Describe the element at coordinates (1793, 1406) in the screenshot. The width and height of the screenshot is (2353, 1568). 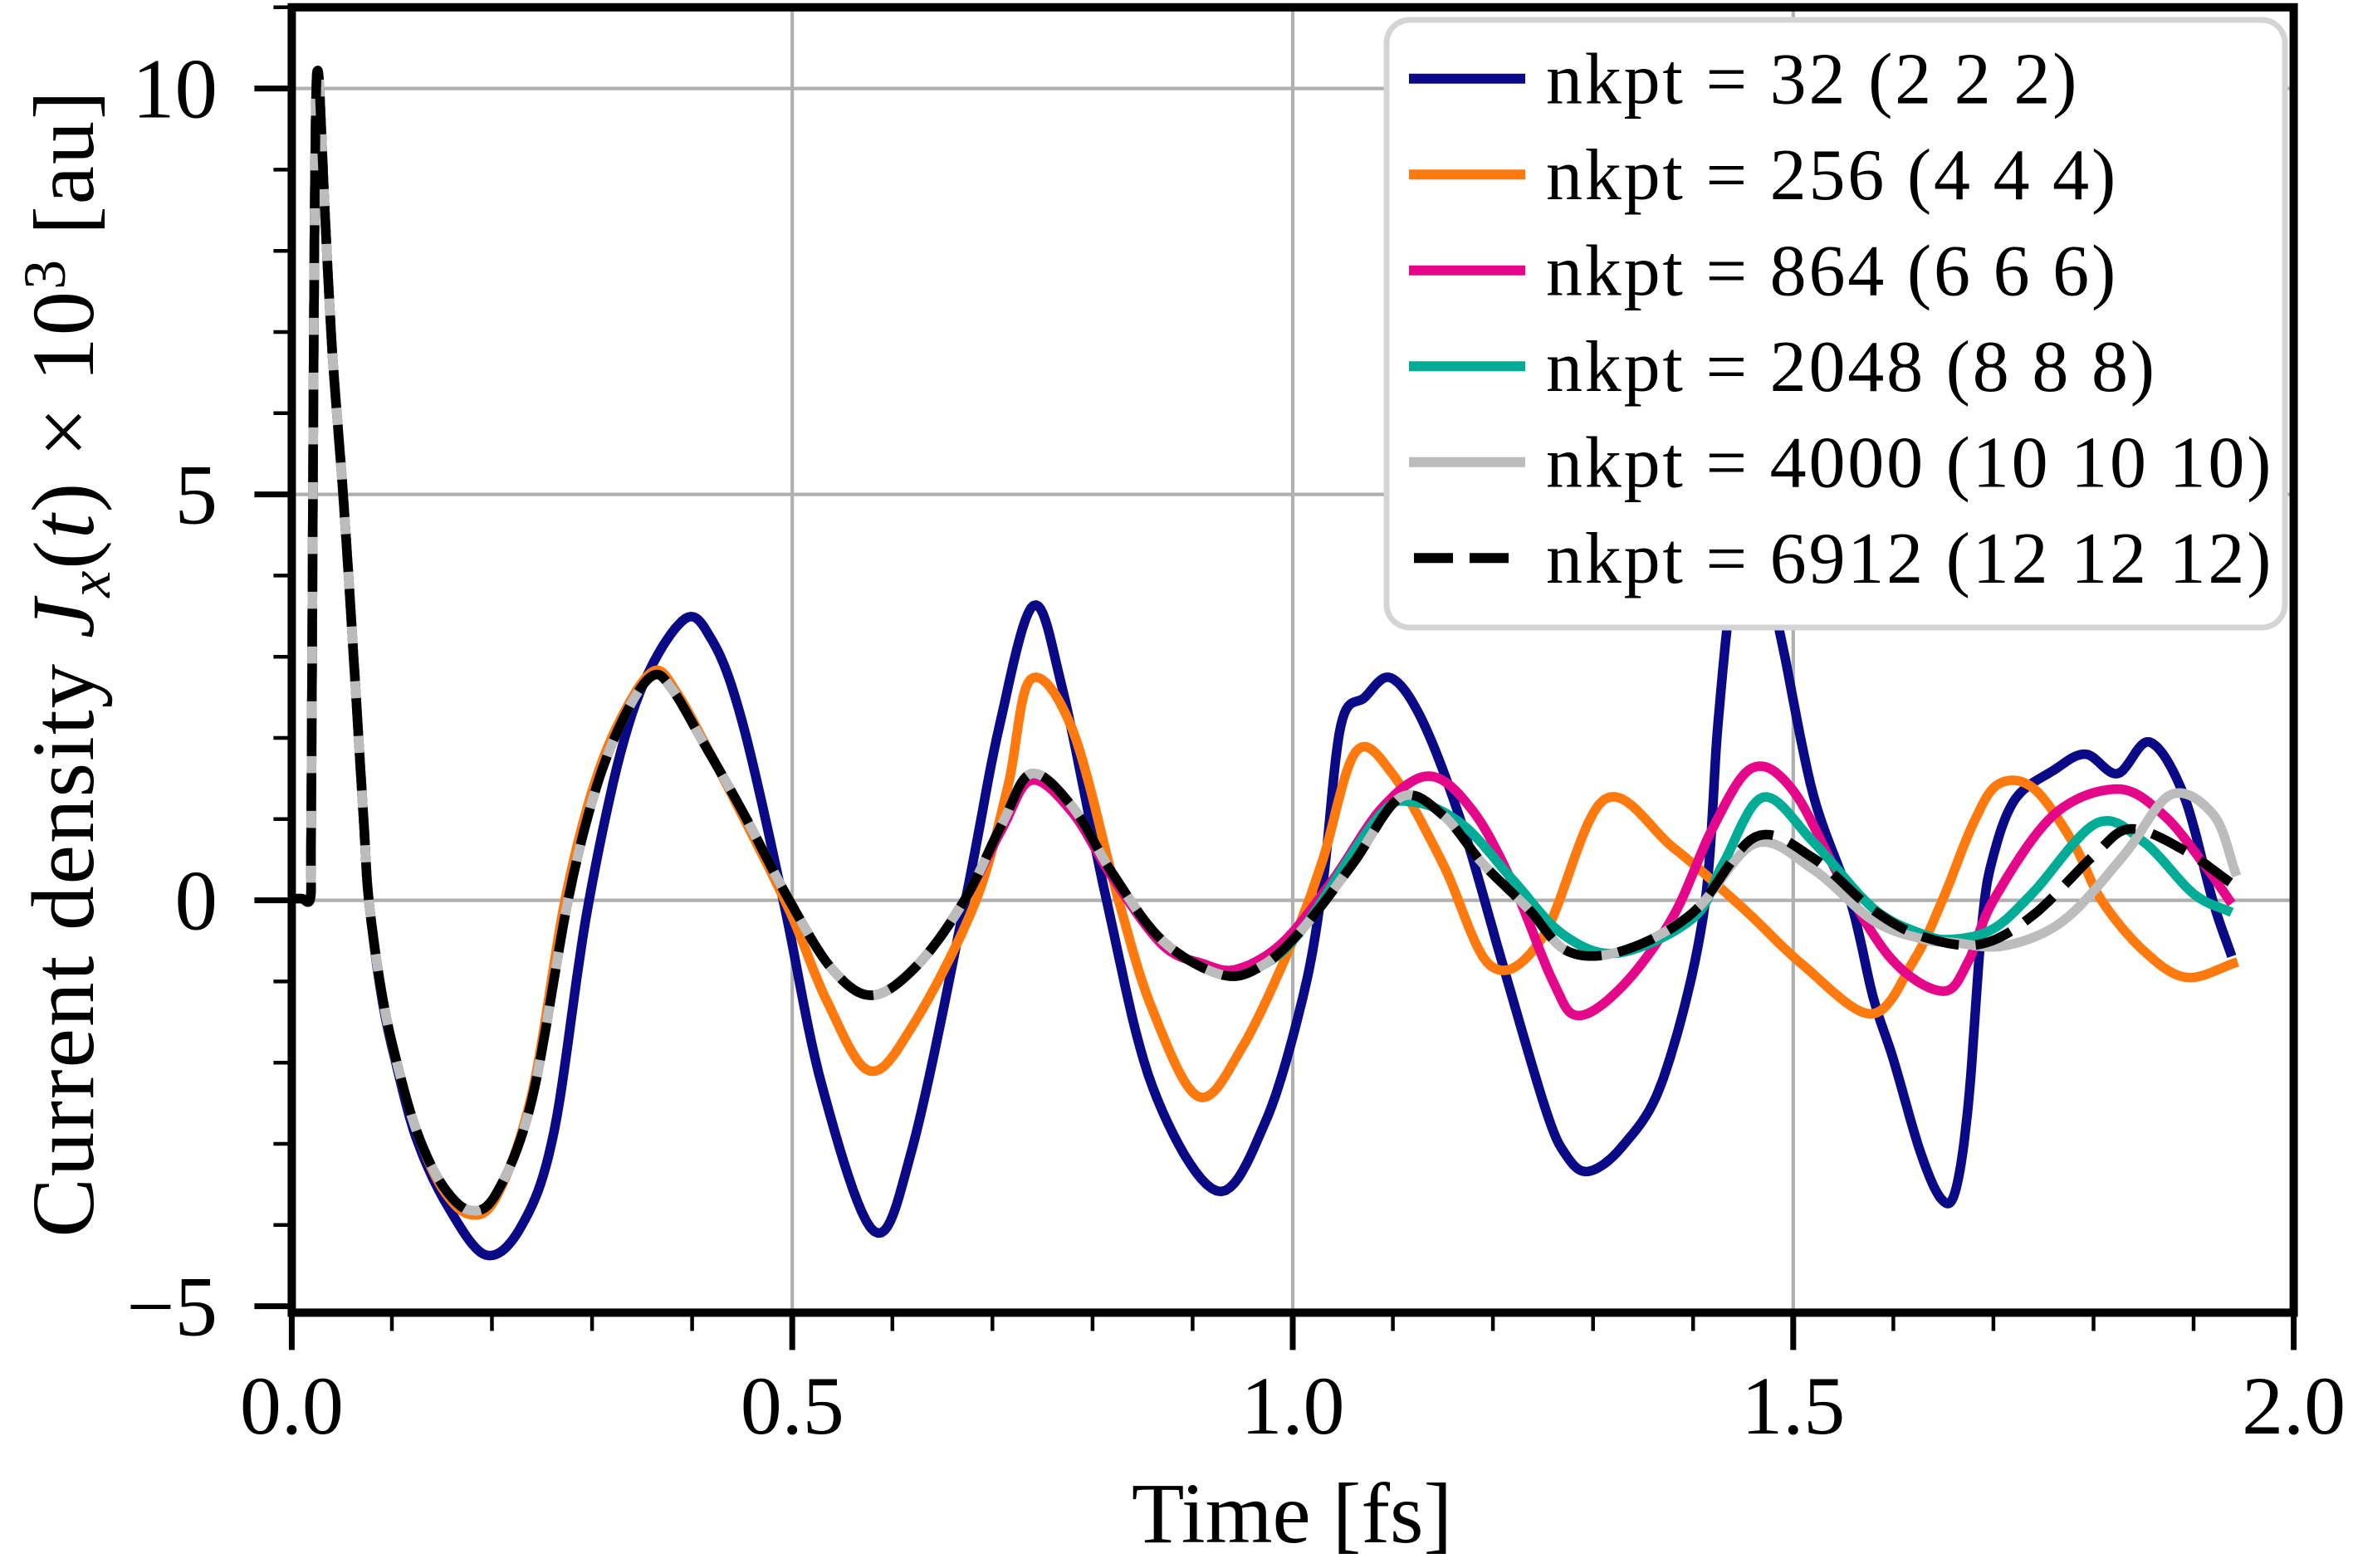
I see `svg-text: 1.5` at that location.